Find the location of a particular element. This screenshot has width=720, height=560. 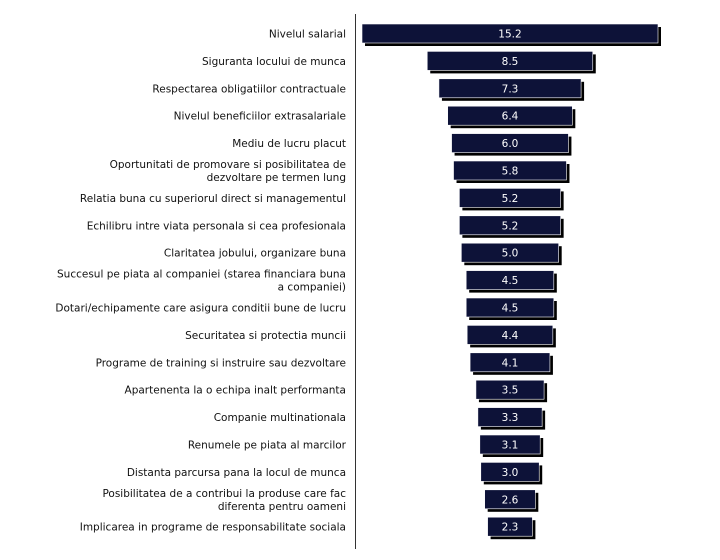

category-label-line: Securitatea si protectia muncii is located at coordinates (265, 336).